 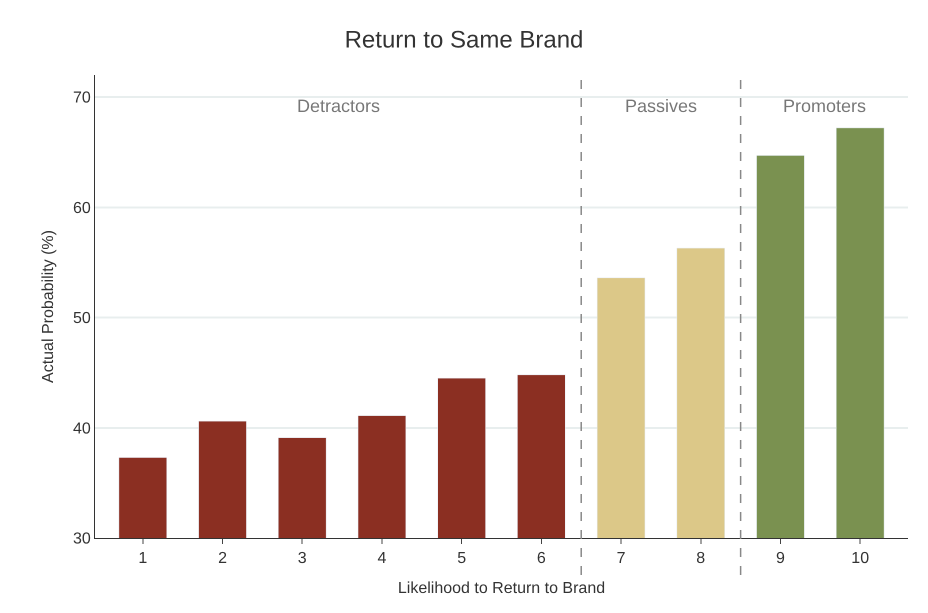 What do you see at coordinates (82, 429) in the screenshot?
I see `y-tick-label: 40` at bounding box center [82, 429].